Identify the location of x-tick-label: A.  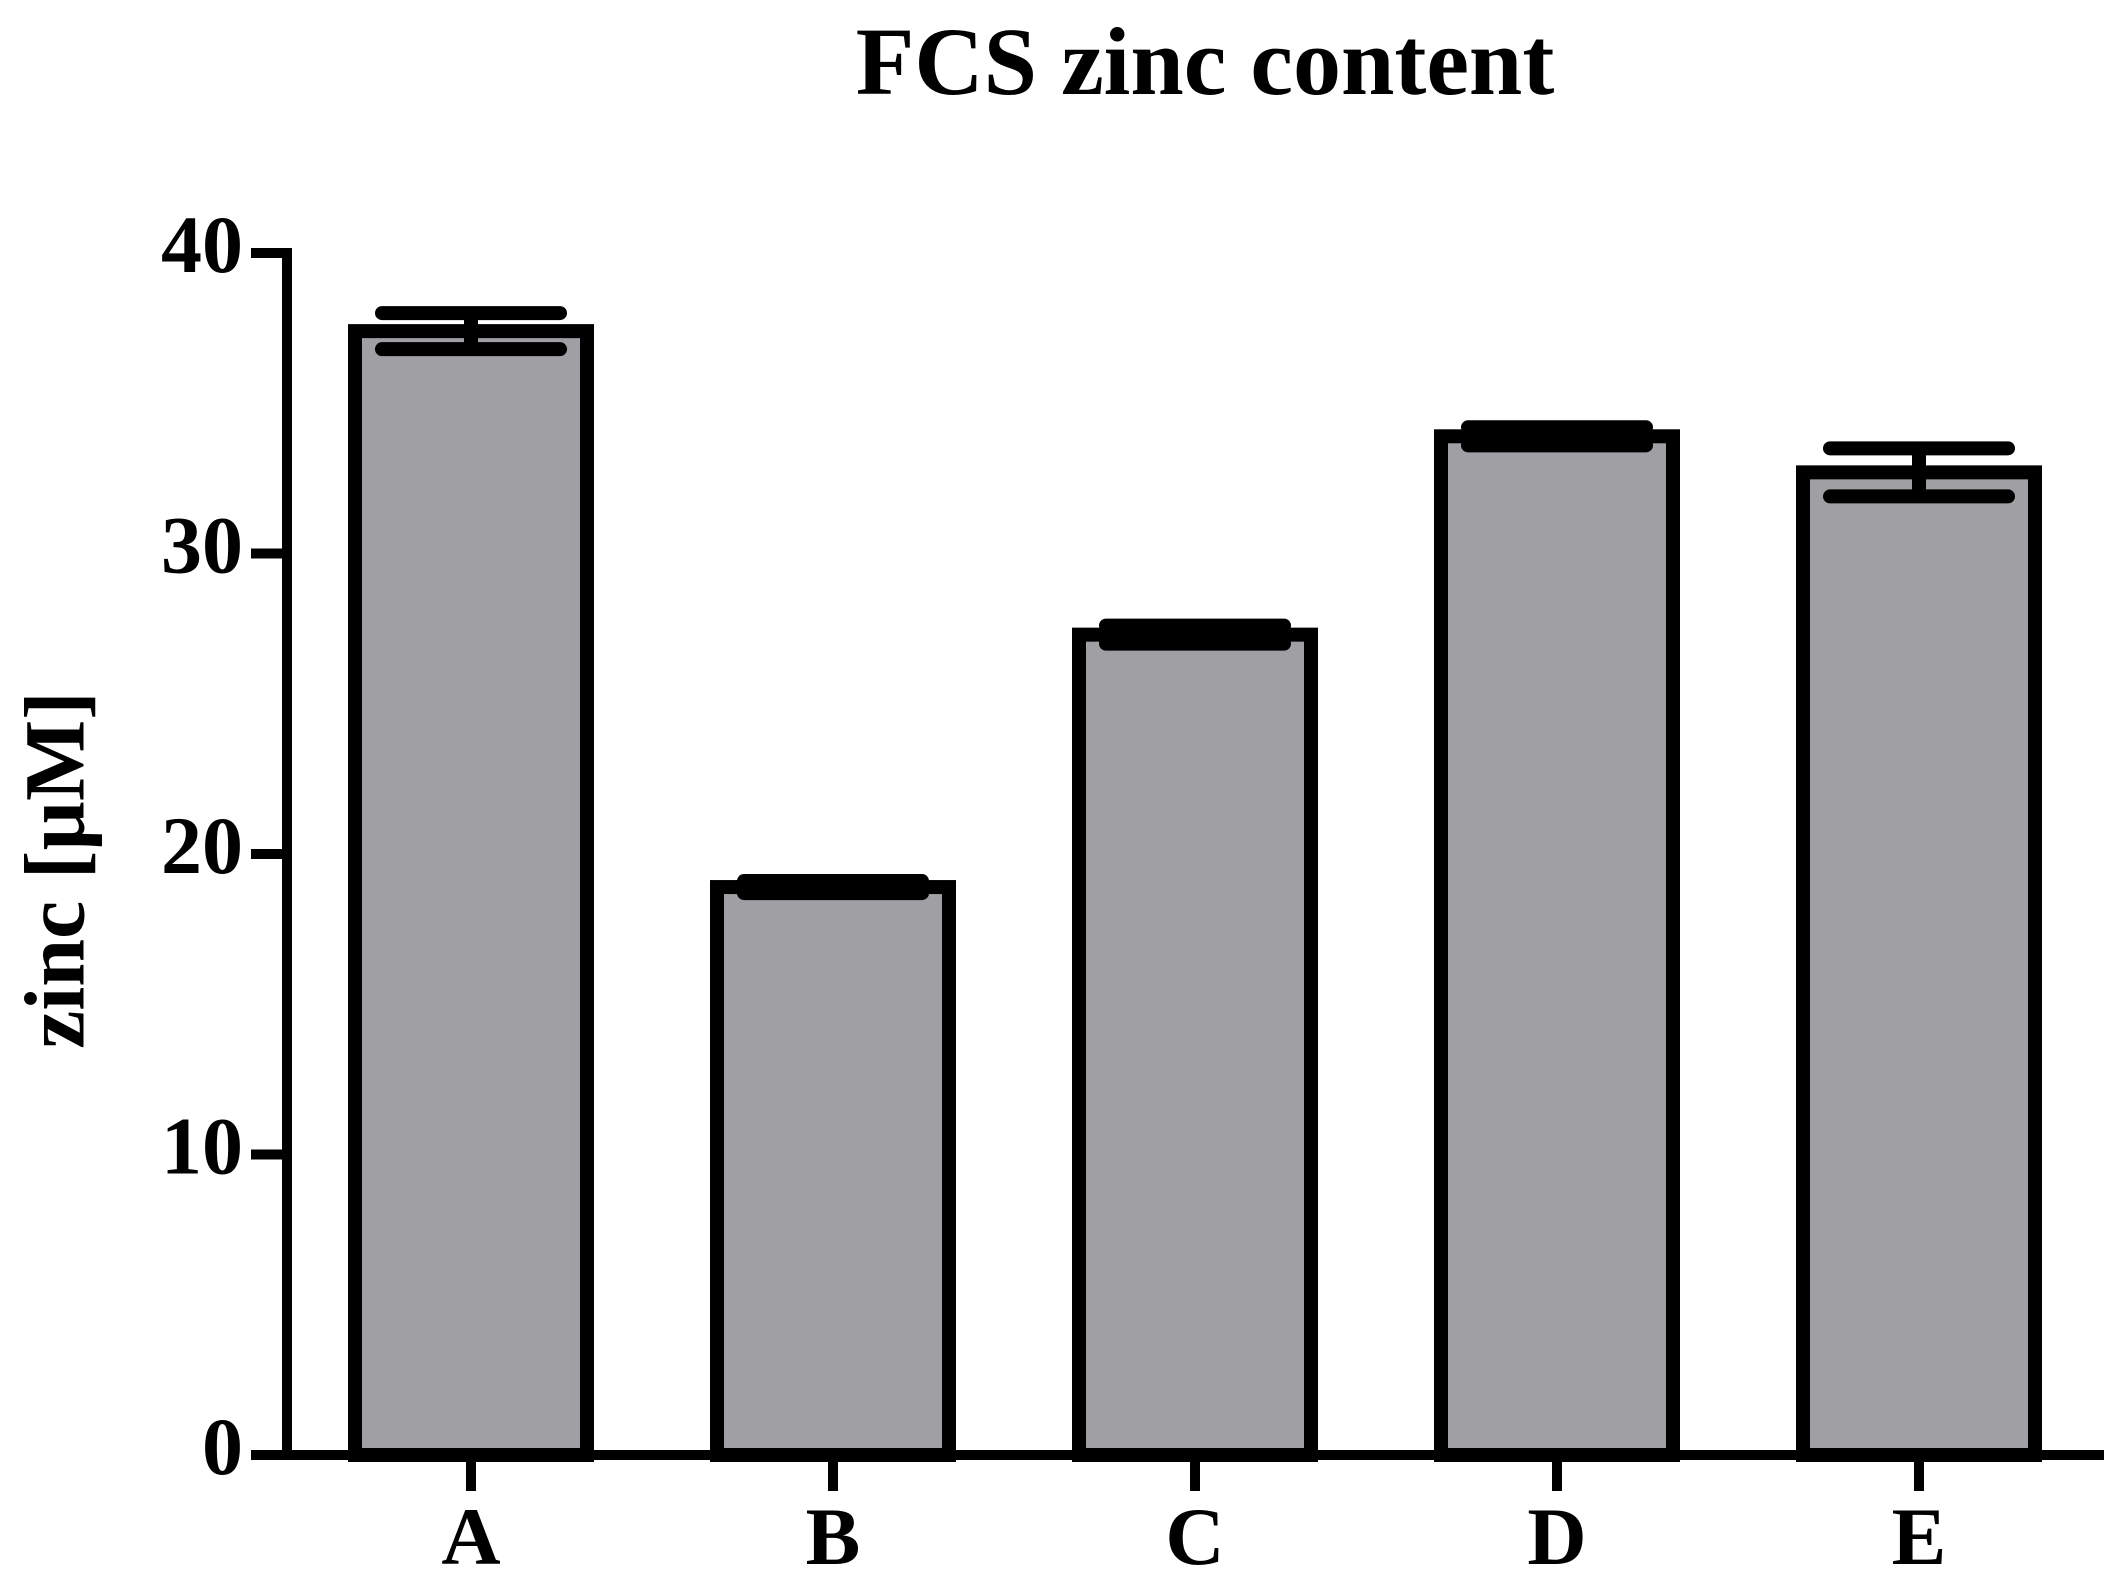
(470, 1536).